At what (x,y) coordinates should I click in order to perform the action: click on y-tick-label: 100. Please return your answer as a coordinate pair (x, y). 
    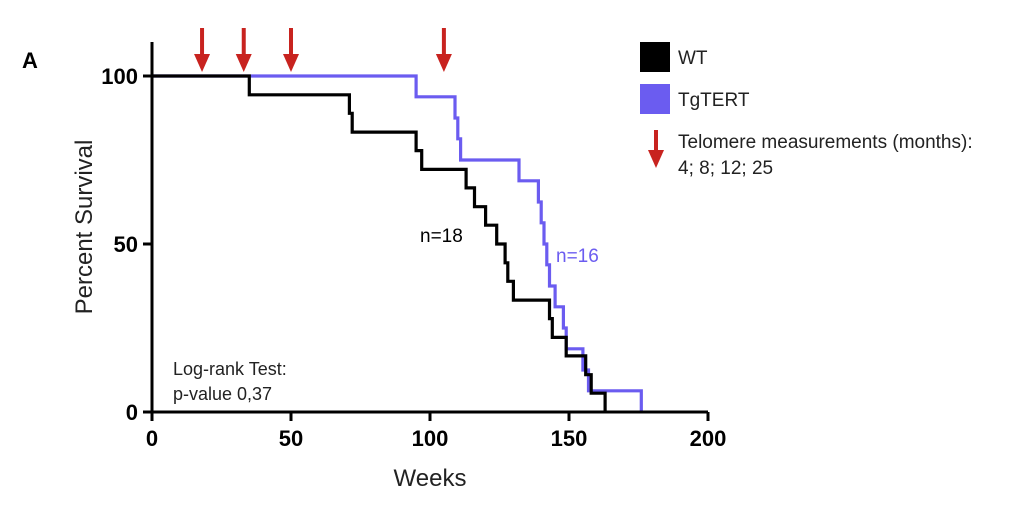
    Looking at the image, I should click on (119, 76).